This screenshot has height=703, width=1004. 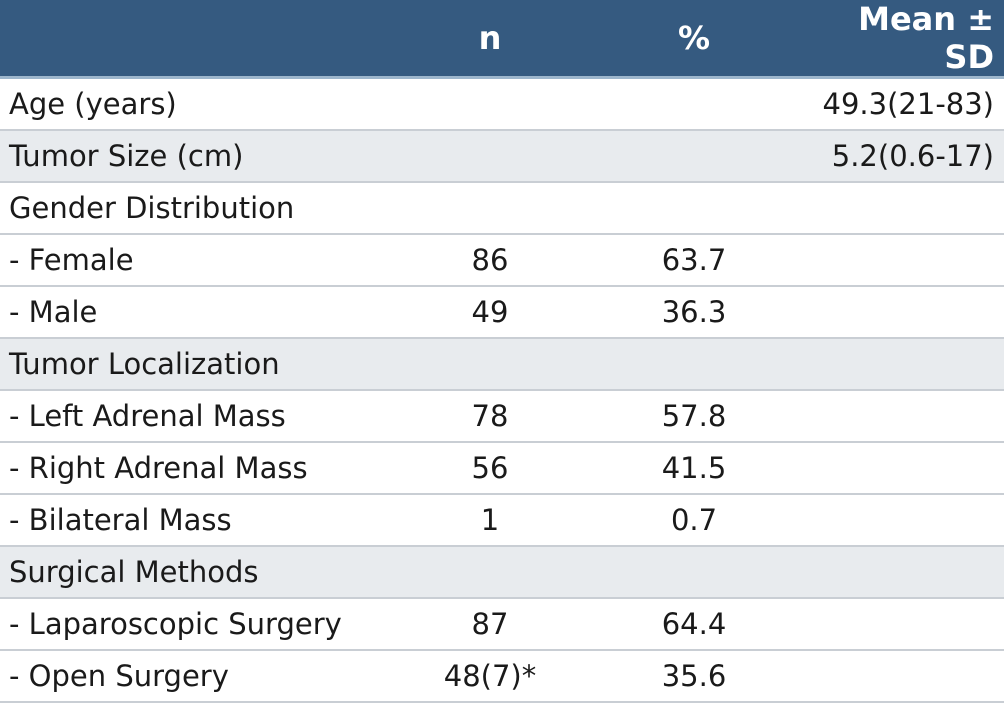 What do you see at coordinates (490, 467) in the screenshot?
I see `row-n: 56` at bounding box center [490, 467].